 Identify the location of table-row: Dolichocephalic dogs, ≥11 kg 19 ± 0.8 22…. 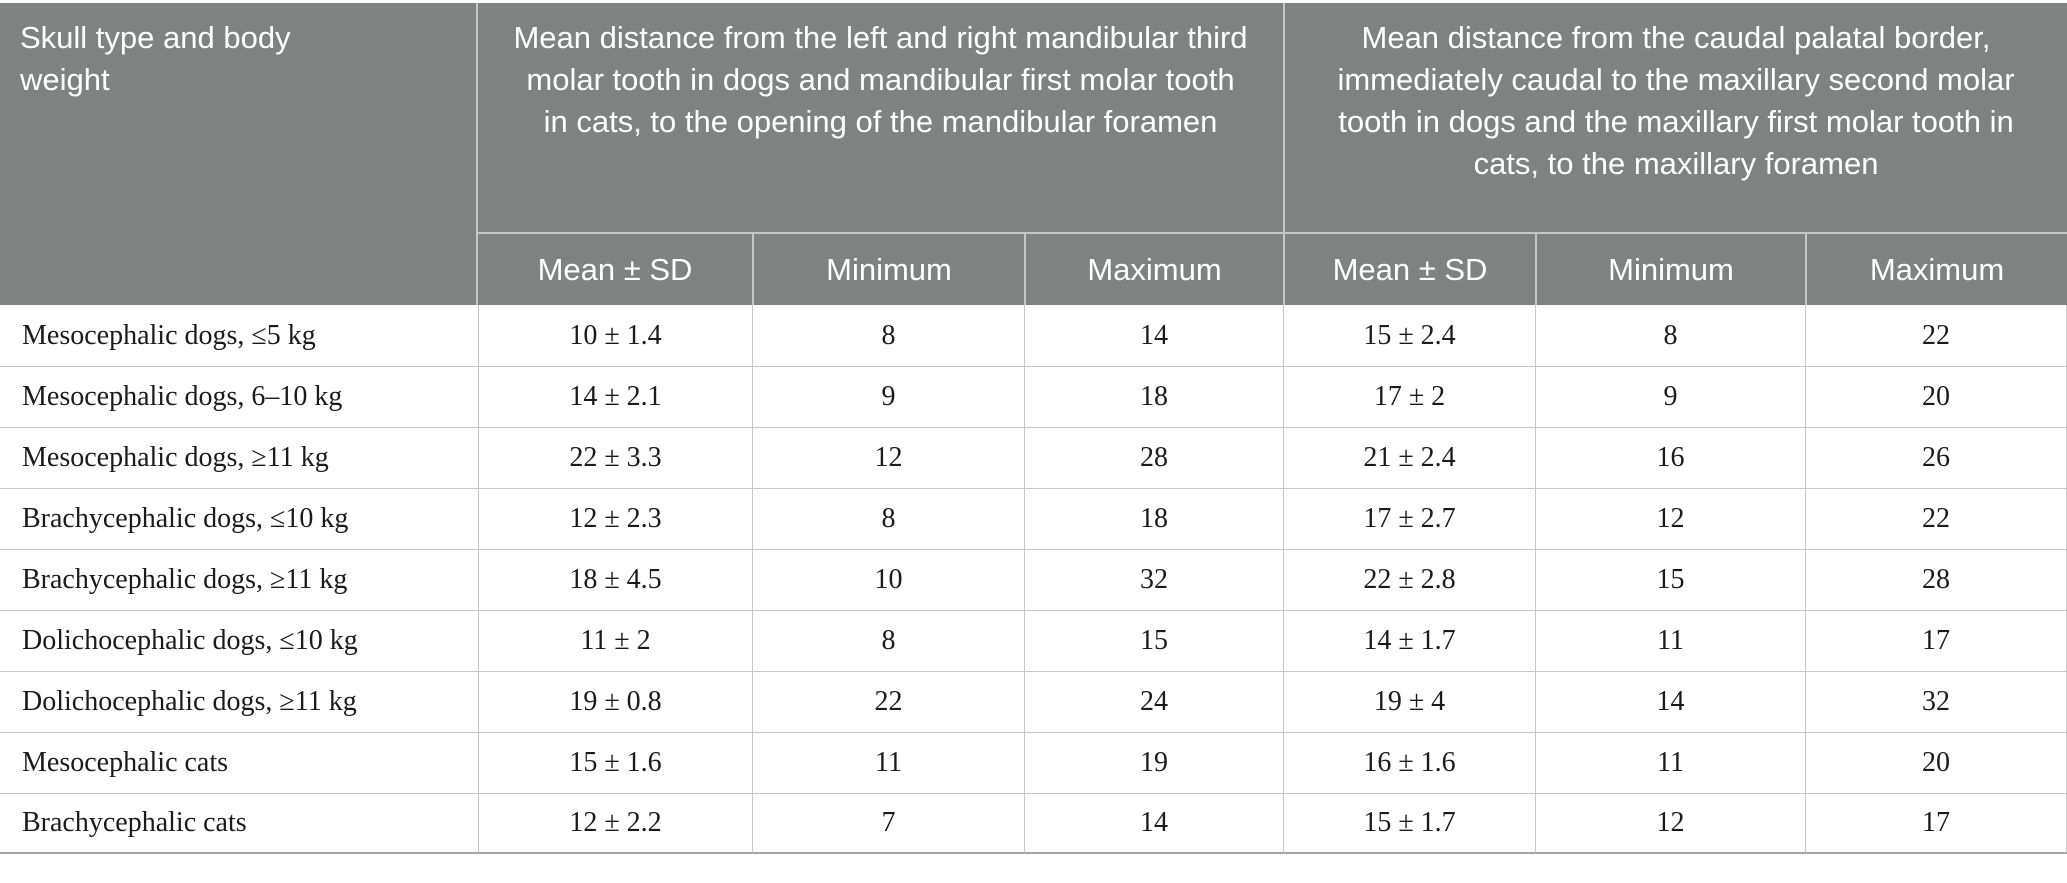
(1033, 701).